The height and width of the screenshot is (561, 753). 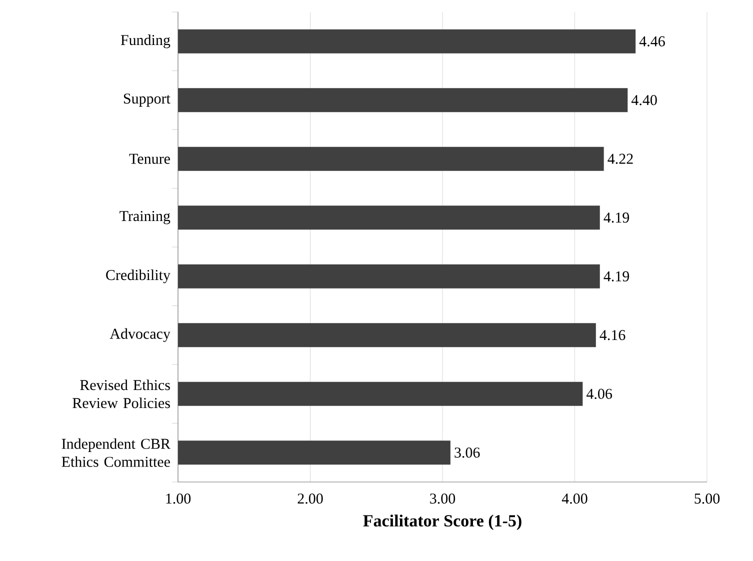 I want to click on y-tick-label: Revised Ethics Review Policies, so click(x=121, y=394).